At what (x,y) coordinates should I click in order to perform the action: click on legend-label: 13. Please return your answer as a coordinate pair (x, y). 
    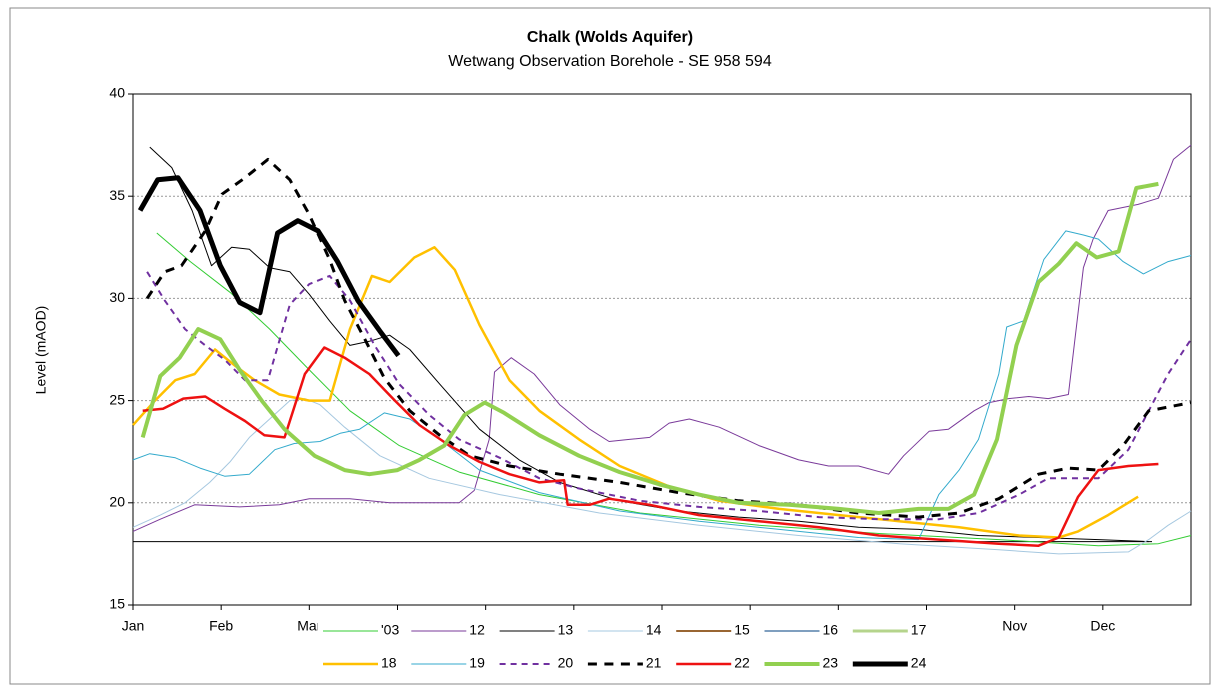
    Looking at the image, I should click on (566, 630).